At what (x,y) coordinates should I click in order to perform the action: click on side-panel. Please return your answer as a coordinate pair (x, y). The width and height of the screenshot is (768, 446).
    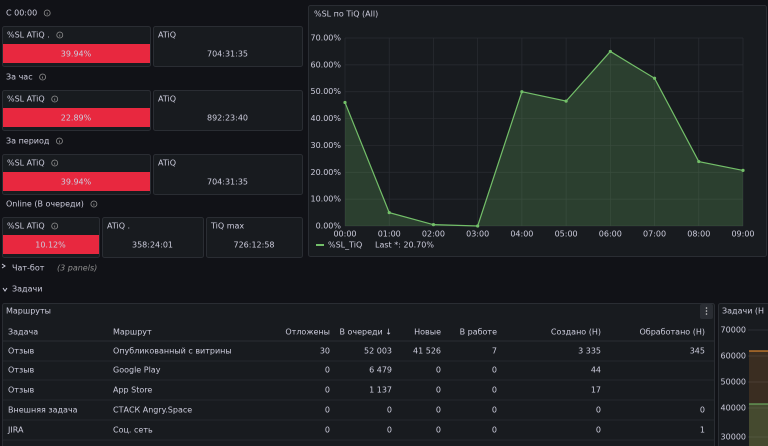
    Looking at the image, I should click on (743, 374).